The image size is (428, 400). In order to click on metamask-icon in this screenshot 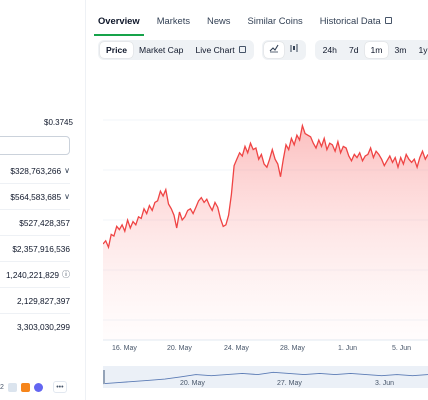, I will do `click(25, 387)`.